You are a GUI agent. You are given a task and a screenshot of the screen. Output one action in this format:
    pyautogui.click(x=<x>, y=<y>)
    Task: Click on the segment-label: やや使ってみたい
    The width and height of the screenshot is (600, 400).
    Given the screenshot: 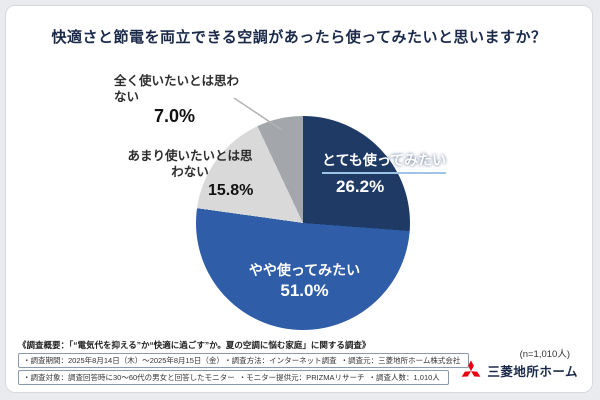 What is the action you would take?
    pyautogui.click(x=304, y=270)
    